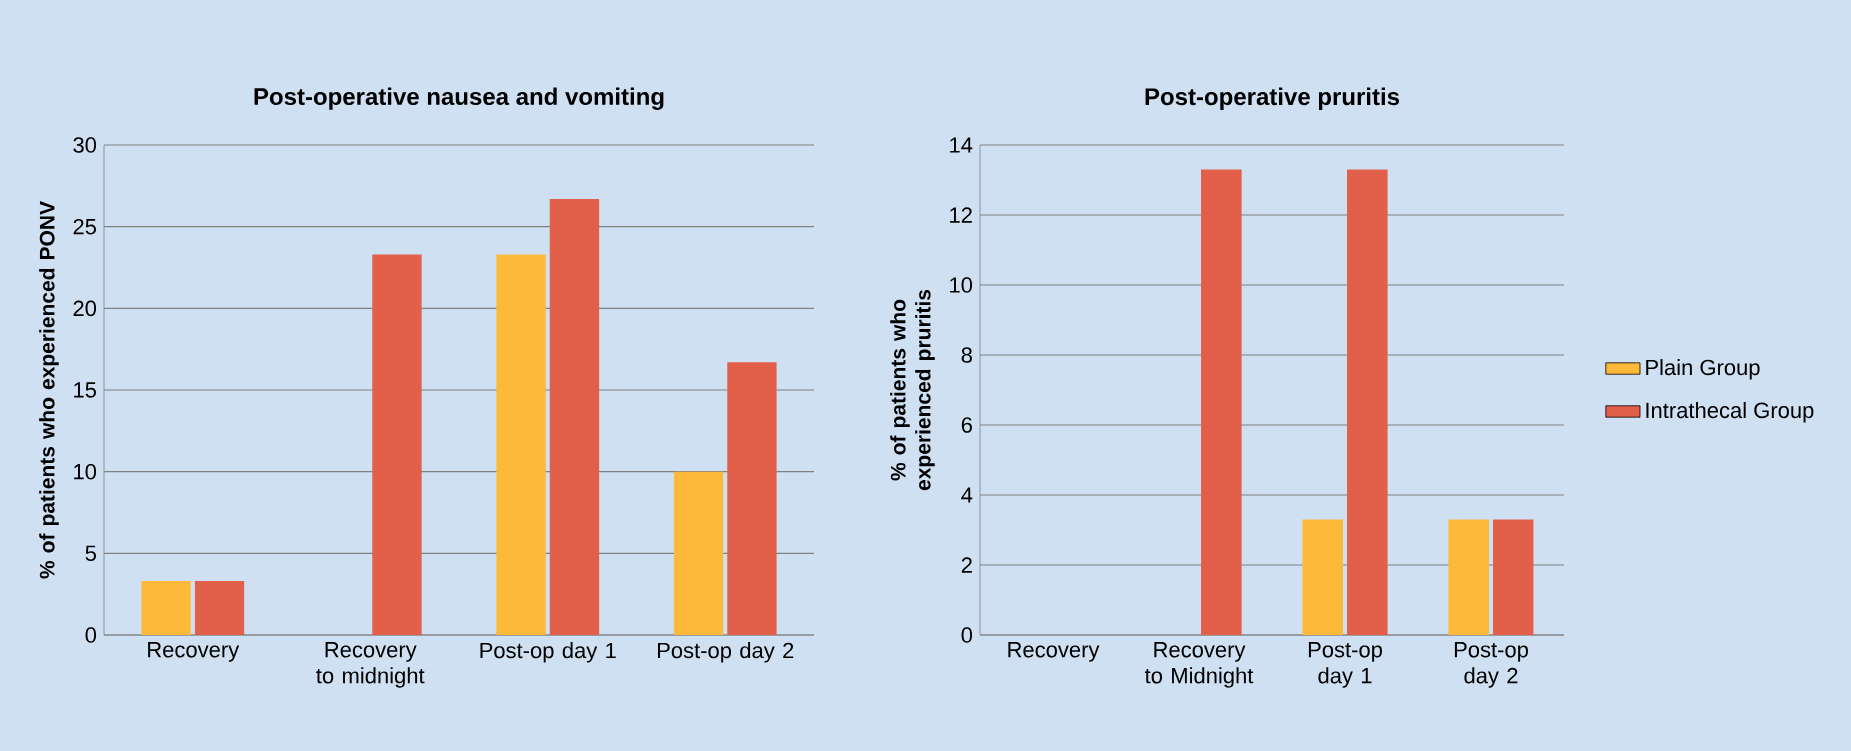  I want to click on y-tick-label: 8, so click(966, 355).